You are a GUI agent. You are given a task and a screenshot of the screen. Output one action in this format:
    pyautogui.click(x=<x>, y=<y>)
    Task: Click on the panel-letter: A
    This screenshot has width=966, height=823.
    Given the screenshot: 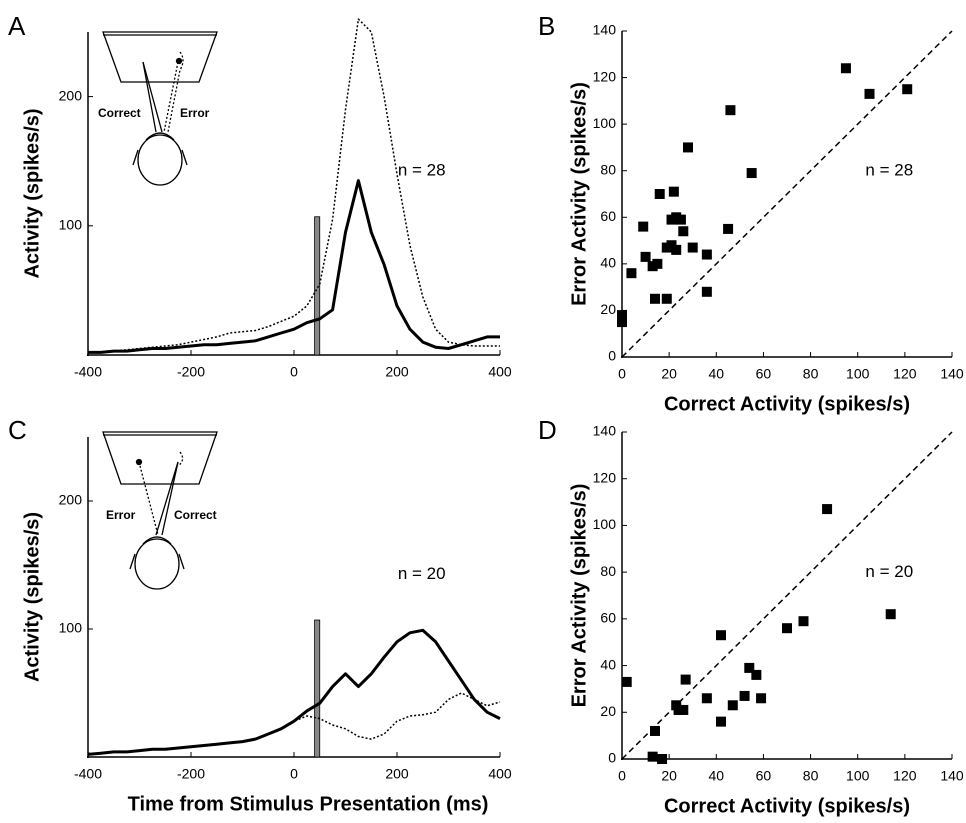 What is the action you would take?
    pyautogui.click(x=17, y=26)
    